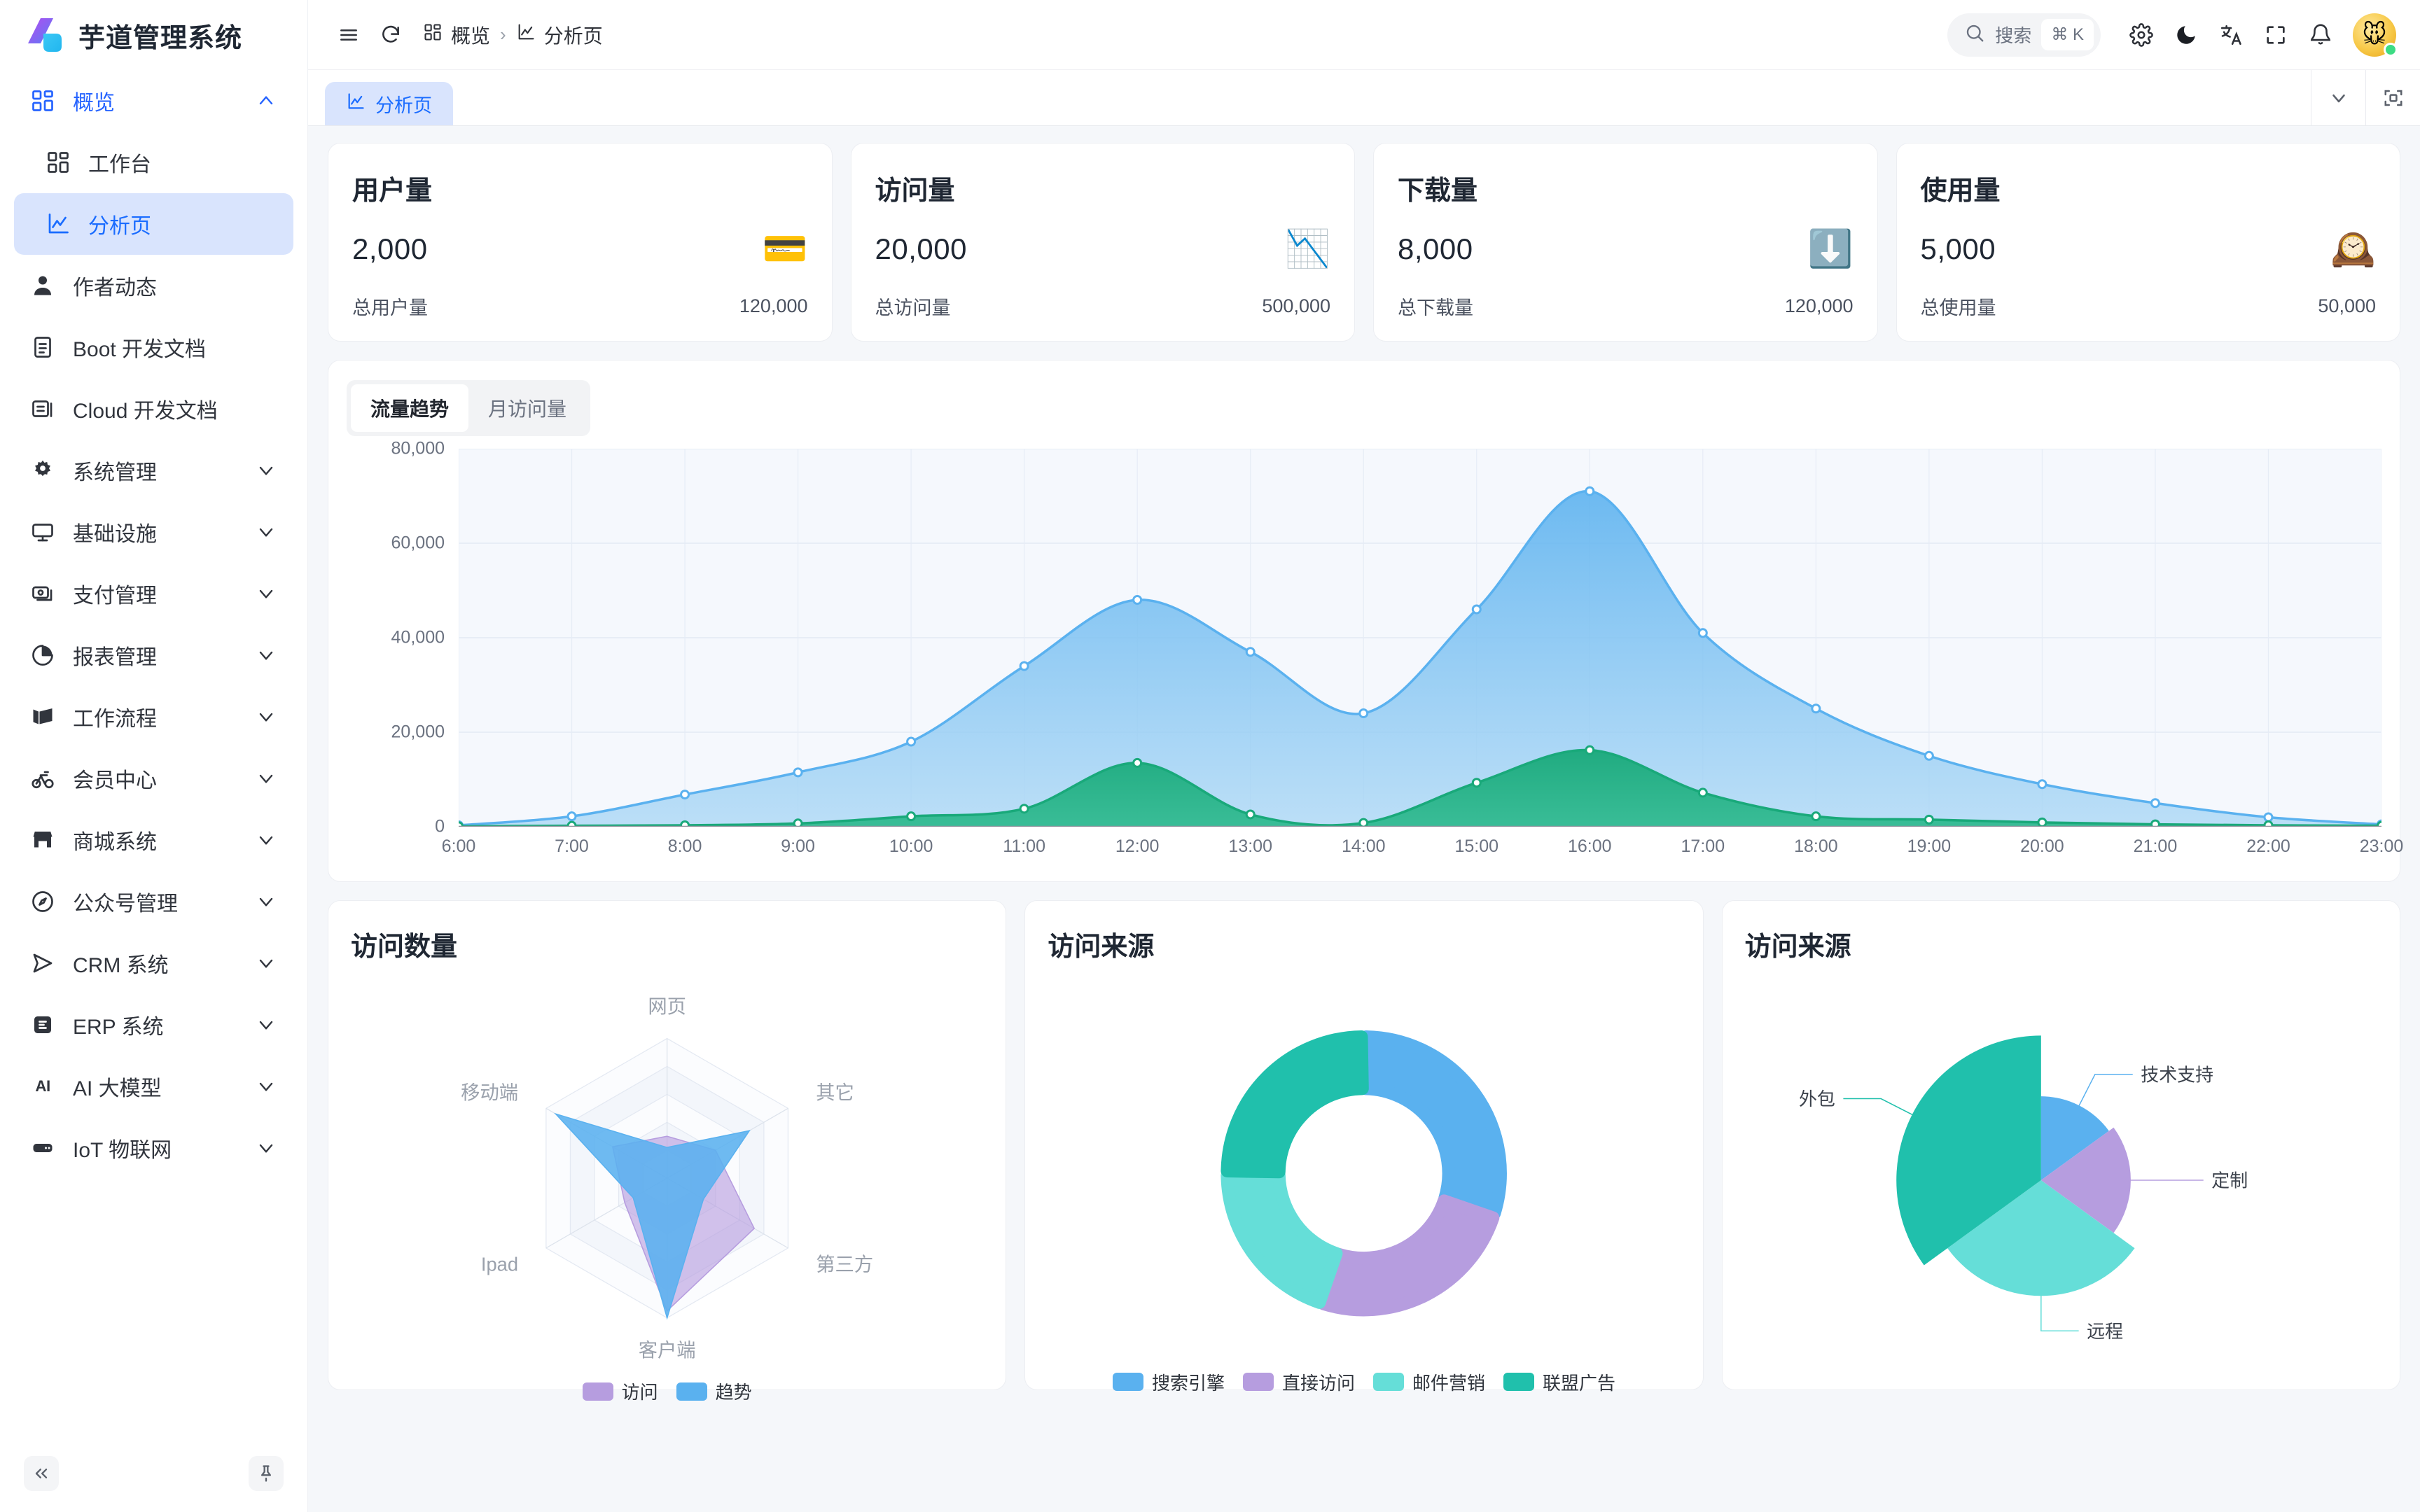 The width and height of the screenshot is (2420, 1512). Describe the element at coordinates (418, 448) in the screenshot. I see `y-tick-label: 80,000` at that location.